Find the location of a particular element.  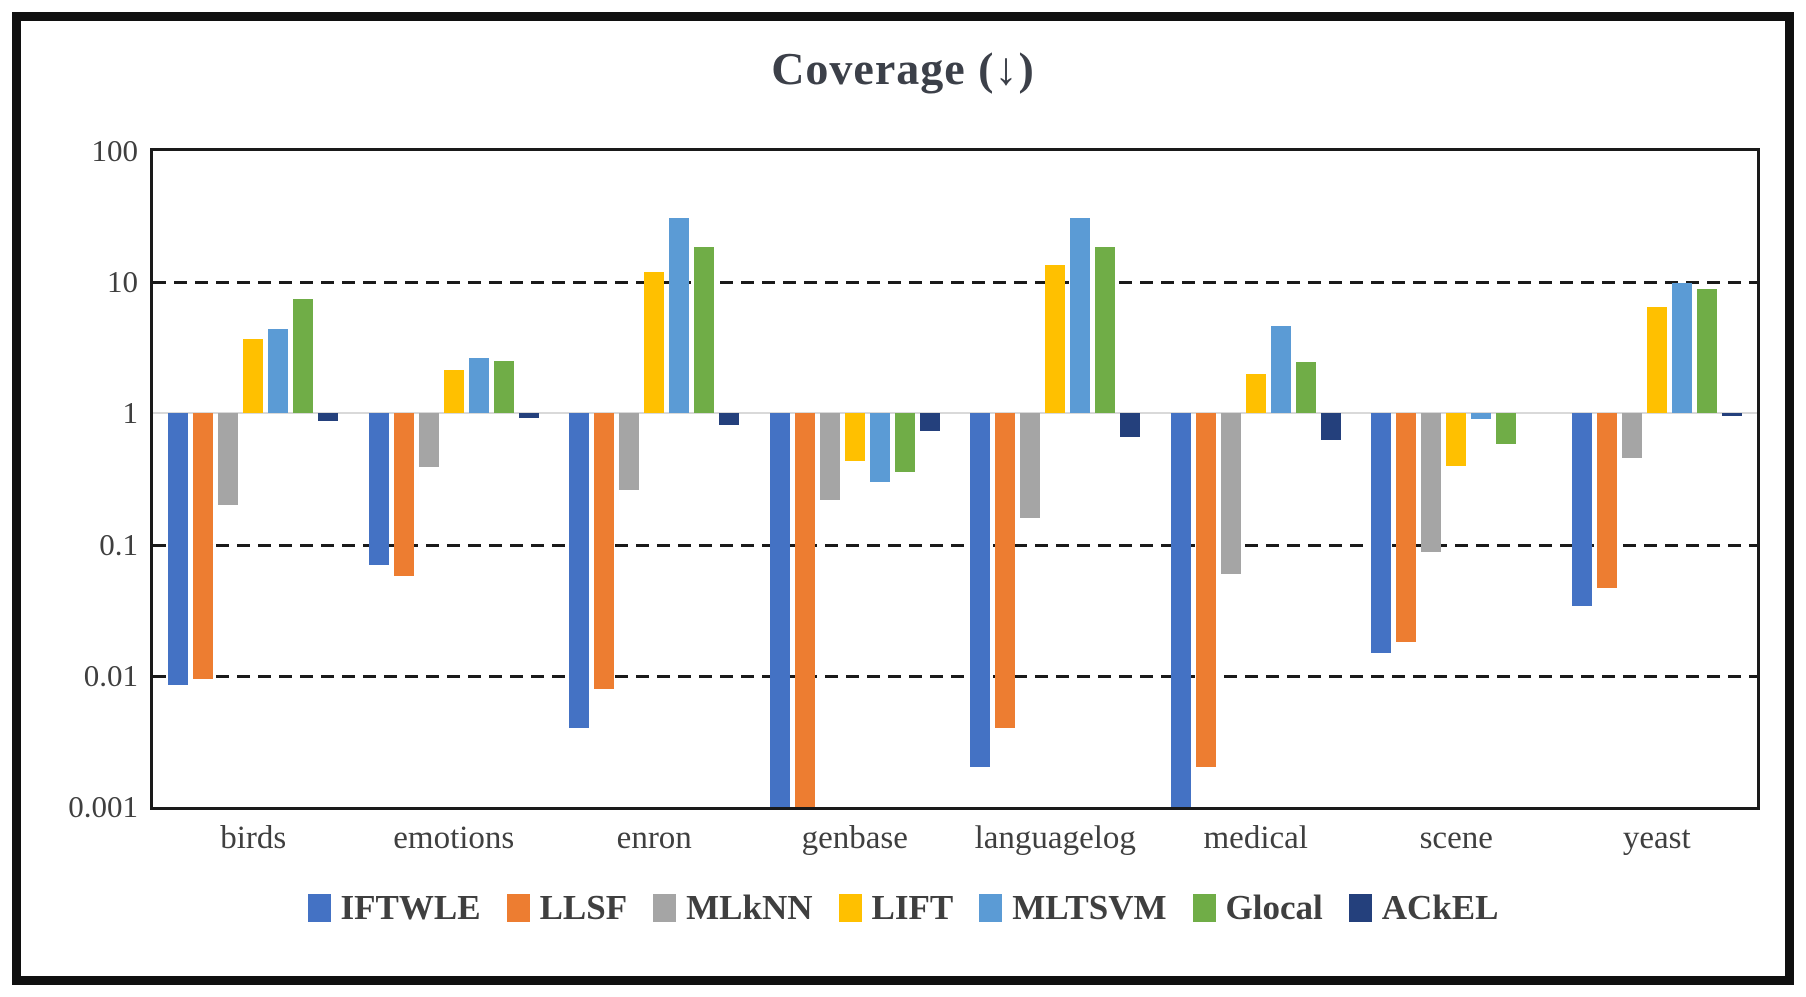

bar-LLSF-genbase is located at coordinates (804, 610).